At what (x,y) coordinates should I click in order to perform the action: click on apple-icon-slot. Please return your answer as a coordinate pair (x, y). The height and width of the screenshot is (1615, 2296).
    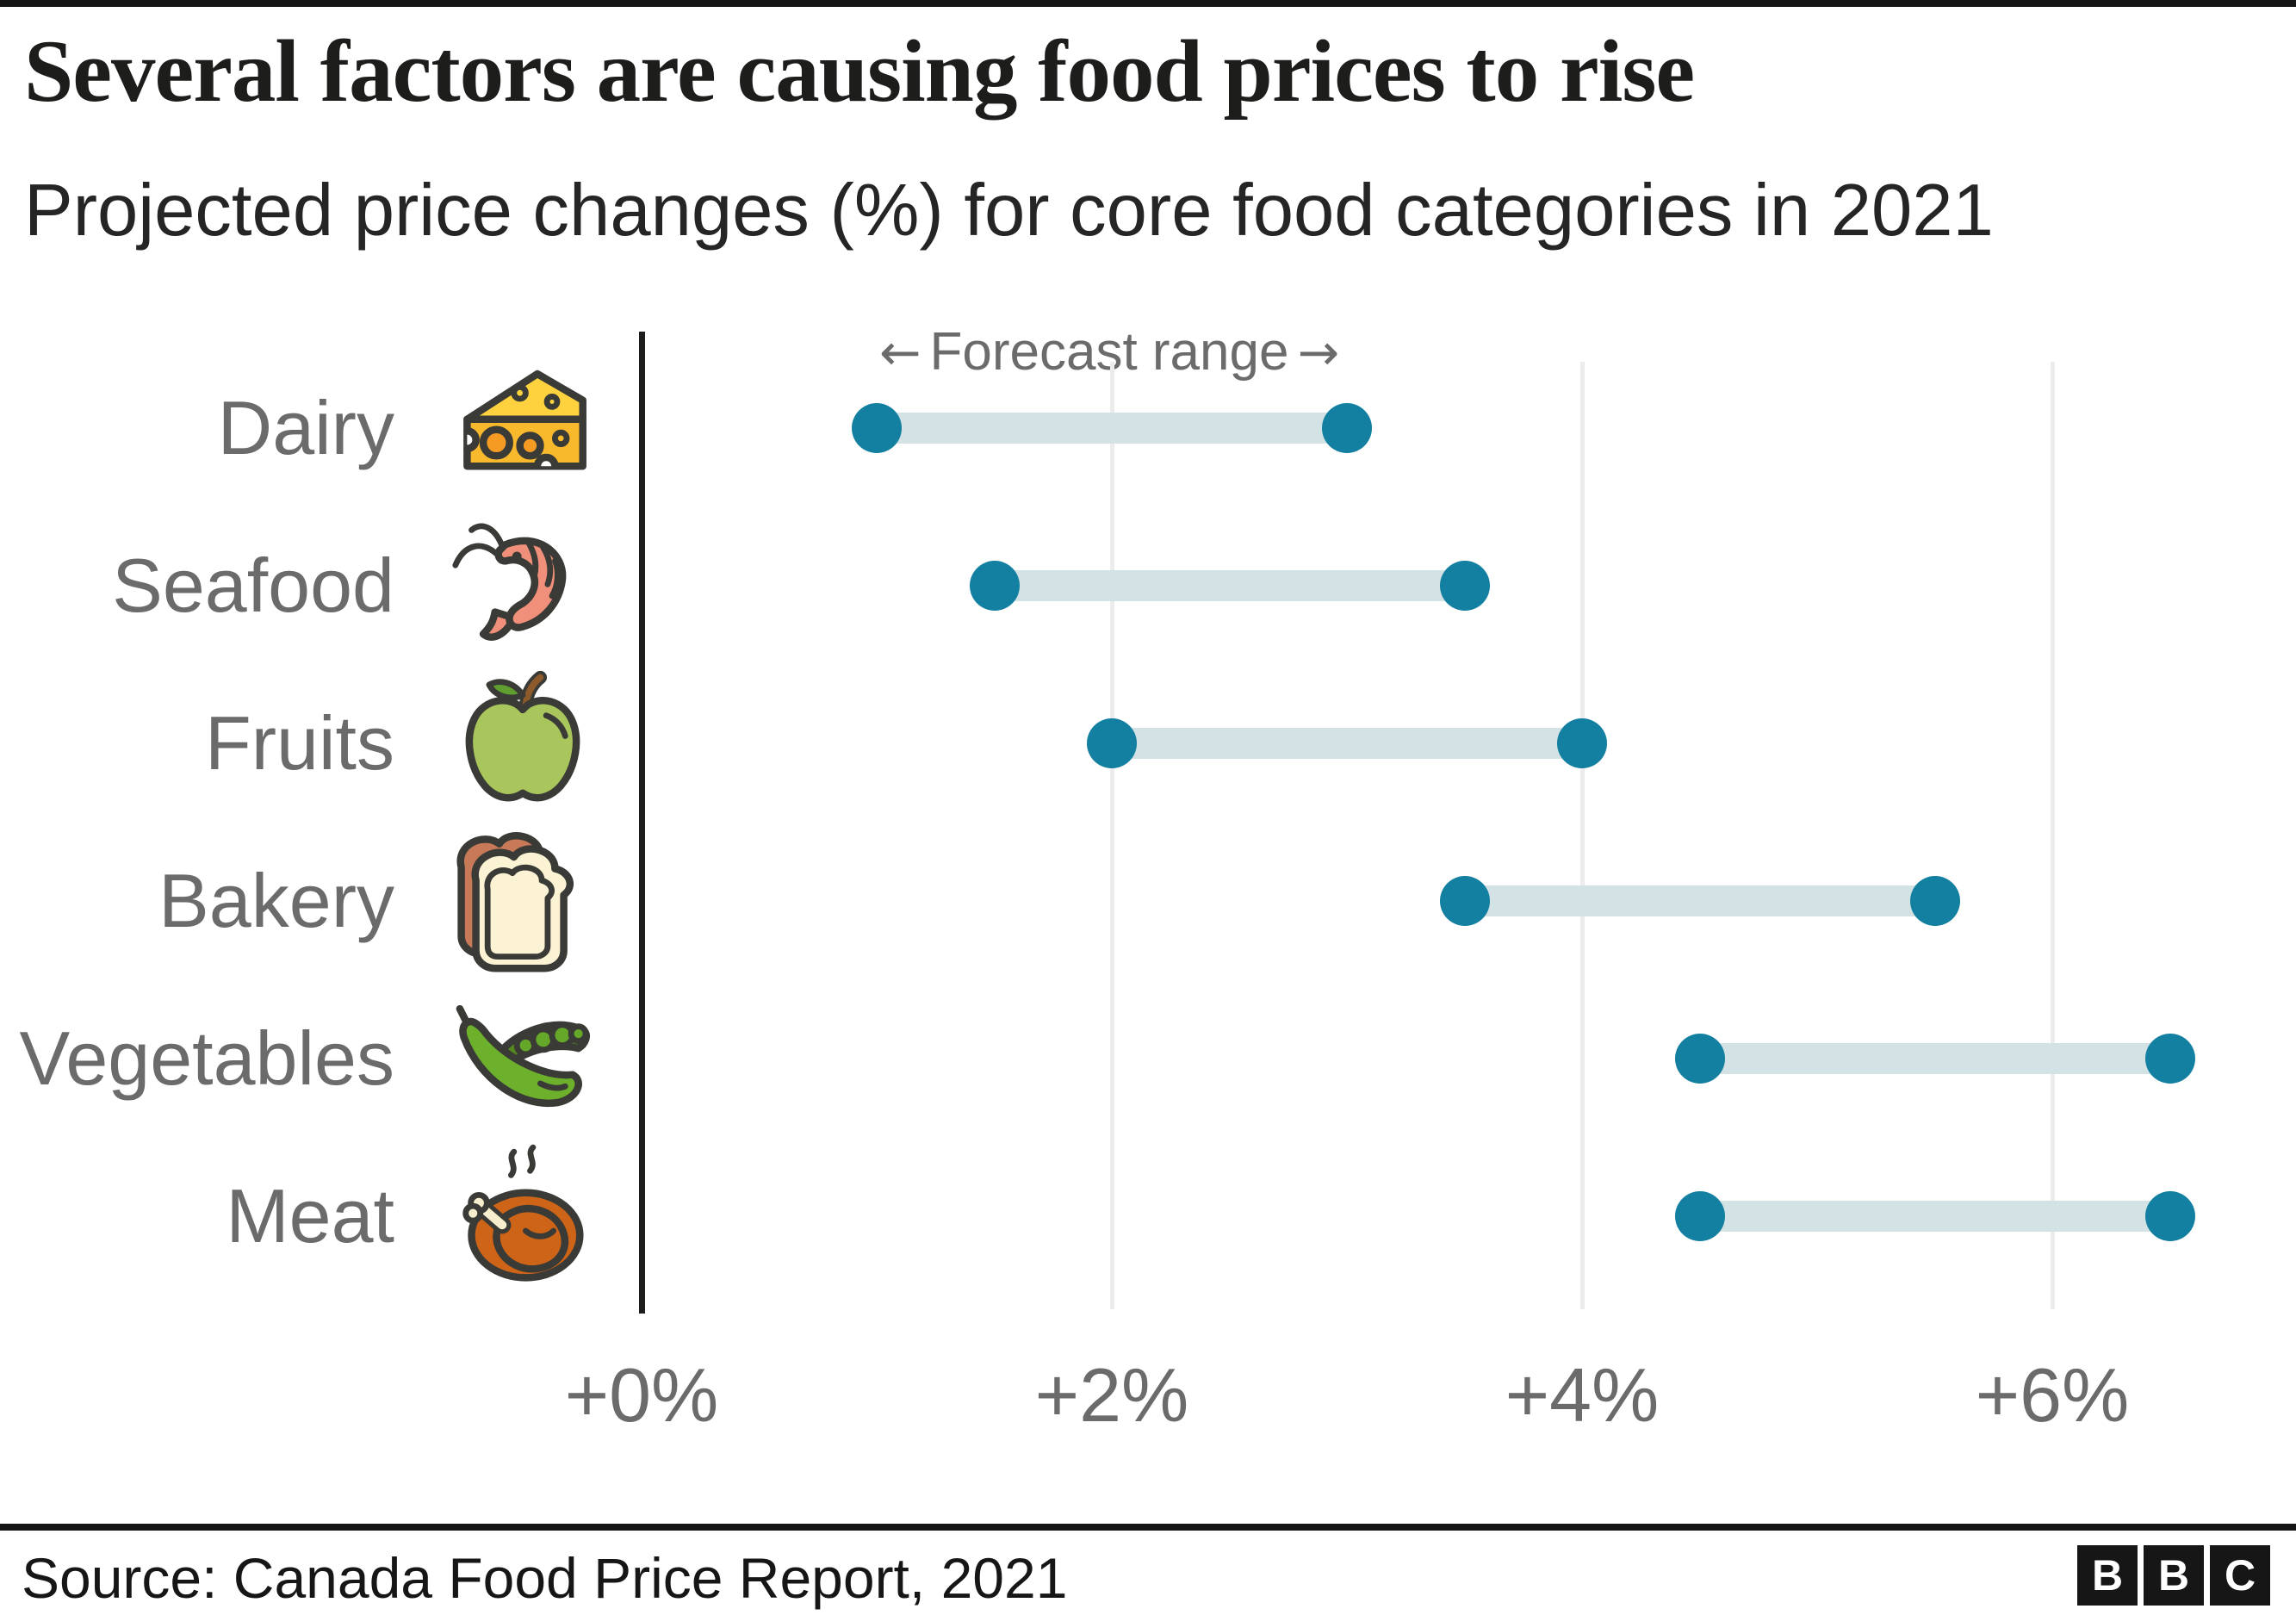
    Looking at the image, I should click on (523, 743).